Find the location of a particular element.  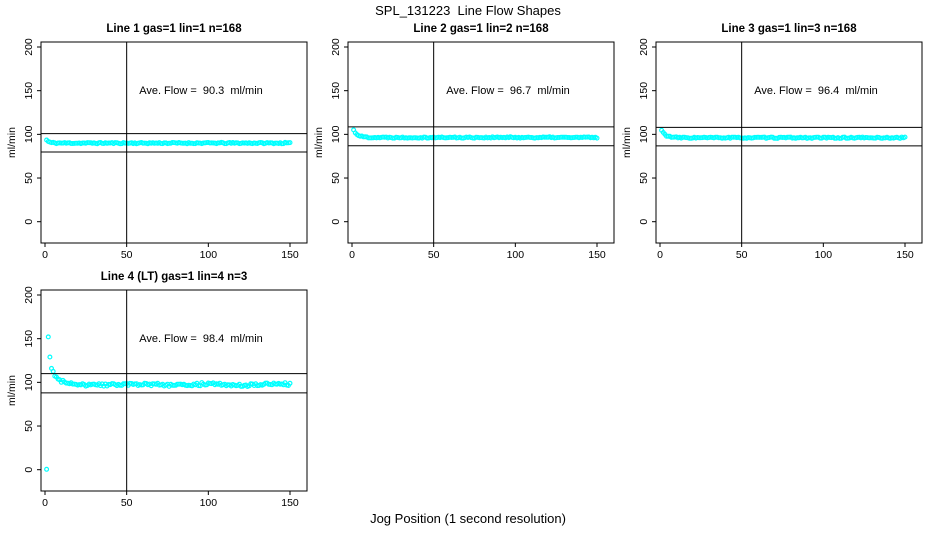

avg-flow-annotation-line-3: Ave. Flow = 96.4 ml/min is located at coordinates (816, 91).